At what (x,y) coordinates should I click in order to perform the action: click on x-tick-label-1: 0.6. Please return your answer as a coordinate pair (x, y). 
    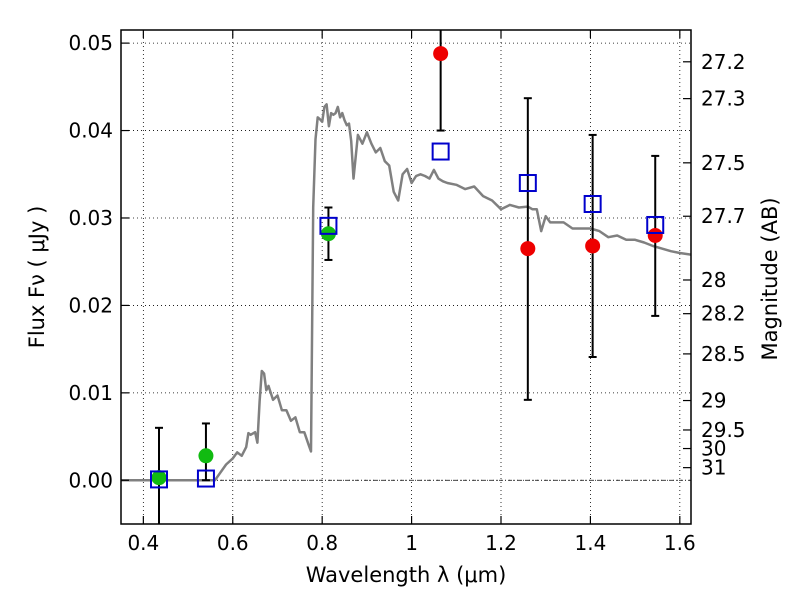
    Looking at the image, I should click on (233, 543).